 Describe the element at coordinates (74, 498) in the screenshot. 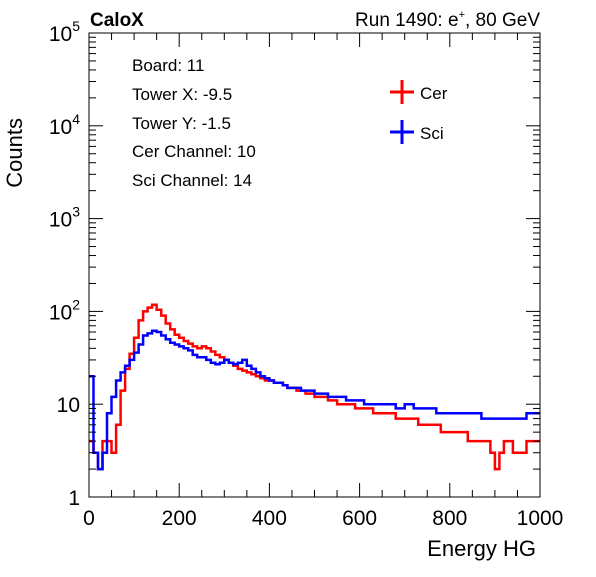

I see `y-tick-label: 1` at that location.